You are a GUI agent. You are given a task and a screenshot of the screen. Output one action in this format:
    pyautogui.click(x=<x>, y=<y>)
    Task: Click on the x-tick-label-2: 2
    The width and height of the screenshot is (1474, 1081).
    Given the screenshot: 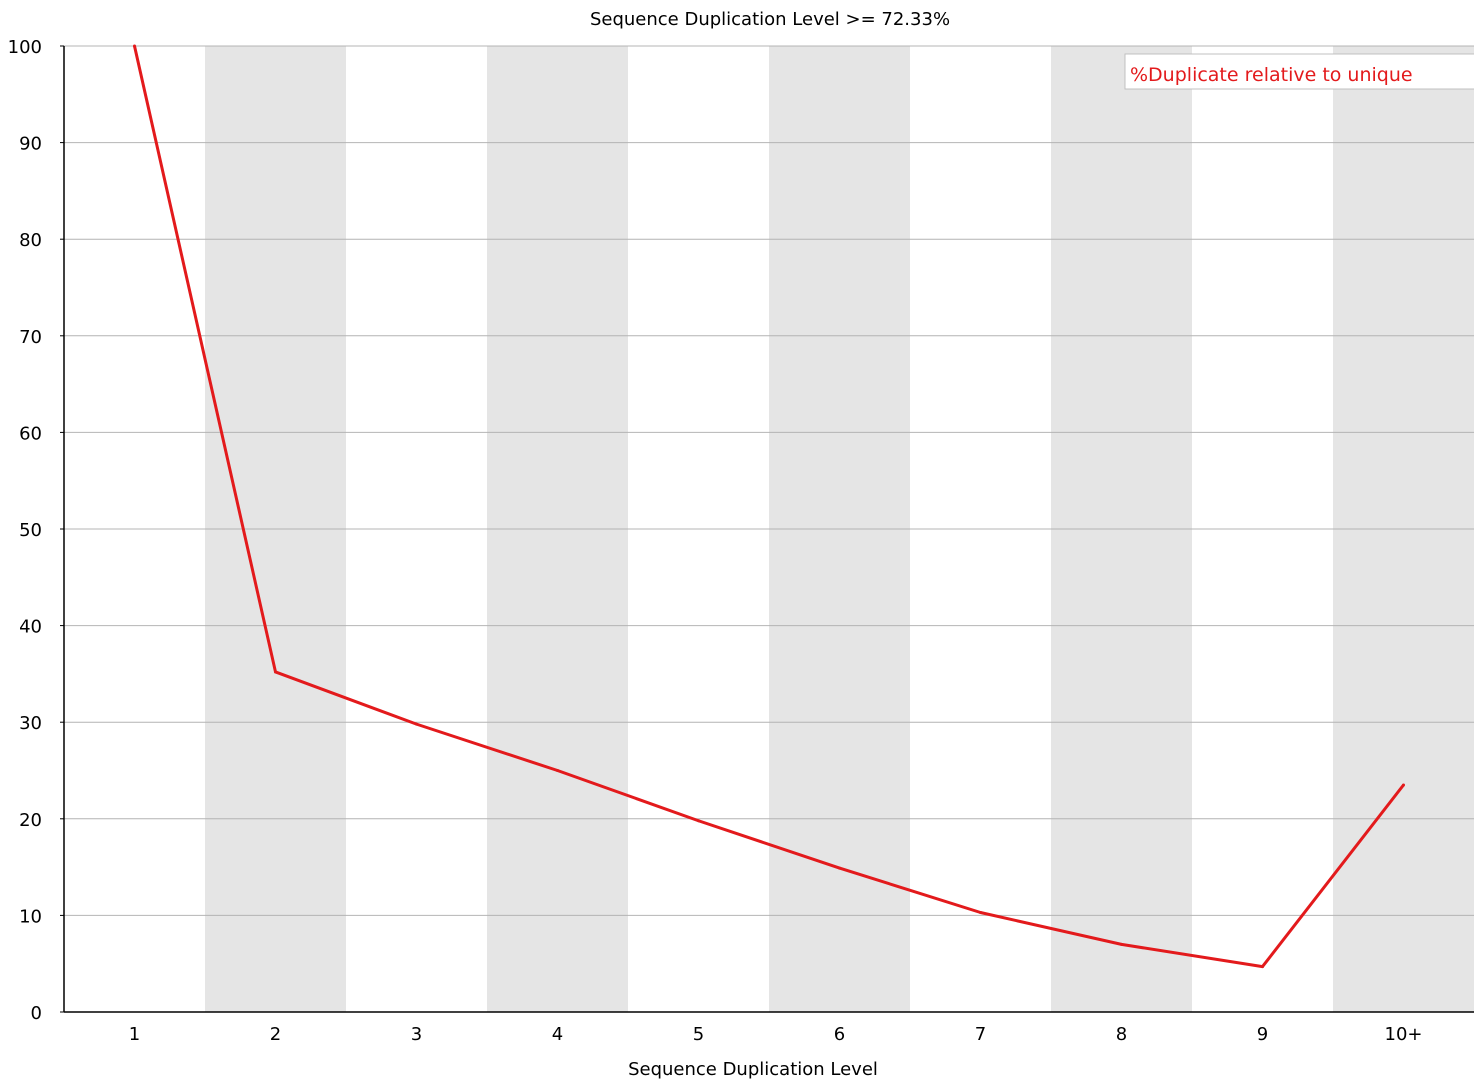 What is the action you would take?
    pyautogui.click(x=275, y=1034)
    